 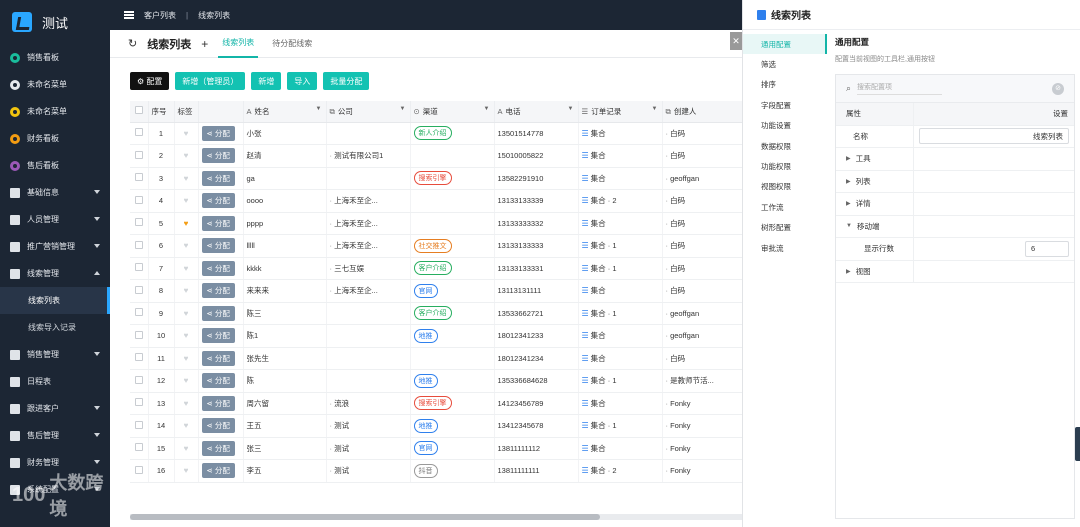 What do you see at coordinates (536, 112) in the screenshot?
I see `col-phone: A 电话 ▼` at bounding box center [536, 112].